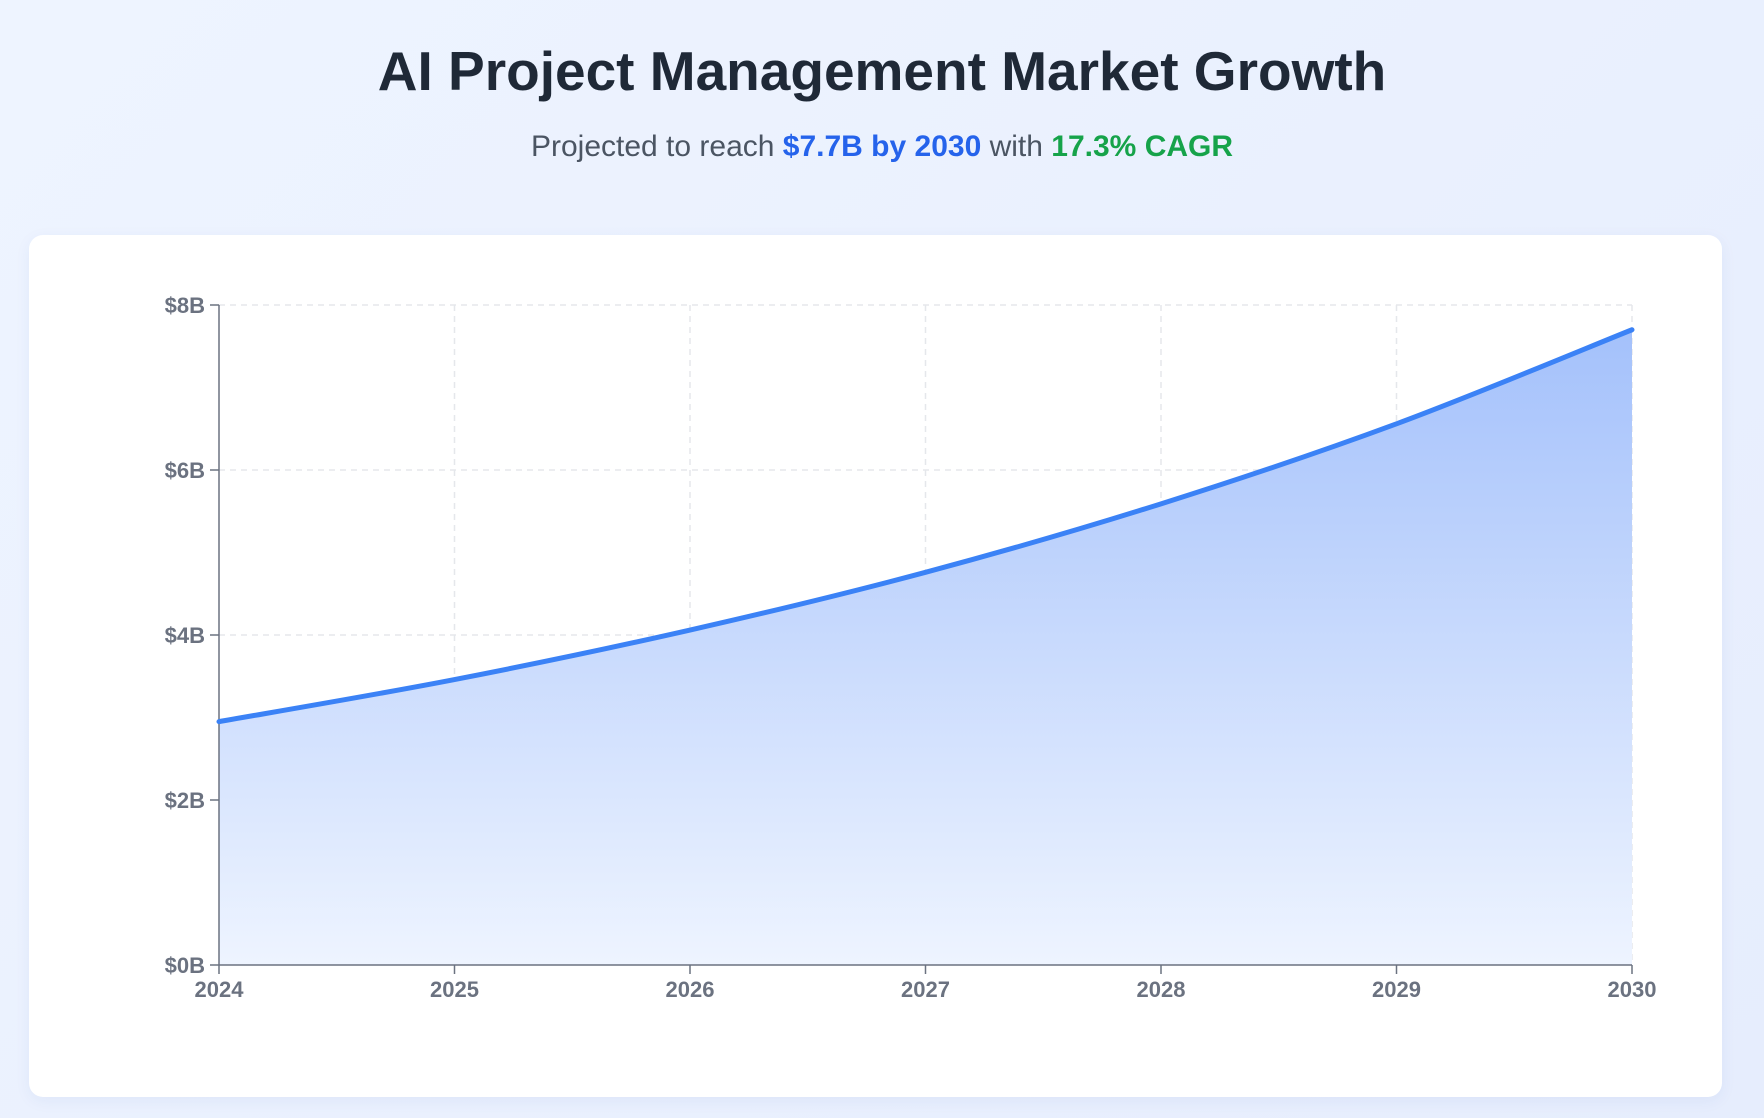  I want to click on y-tick-label: $0B, so click(185, 965).